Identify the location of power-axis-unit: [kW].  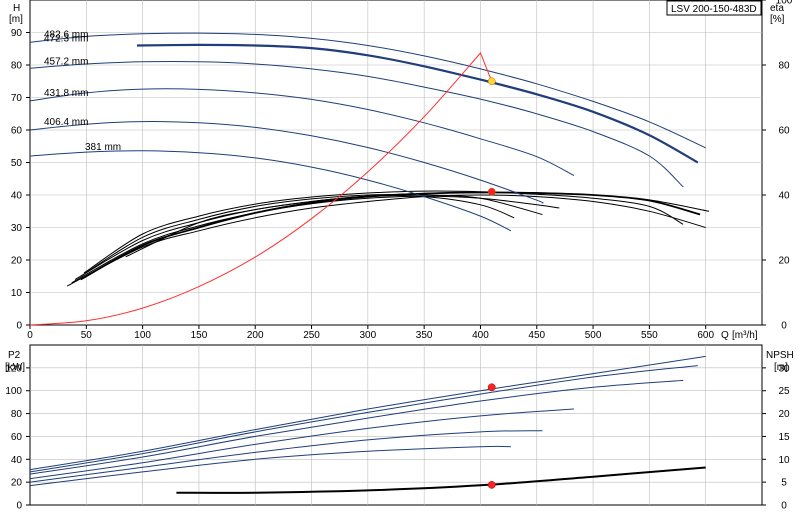
(15, 367).